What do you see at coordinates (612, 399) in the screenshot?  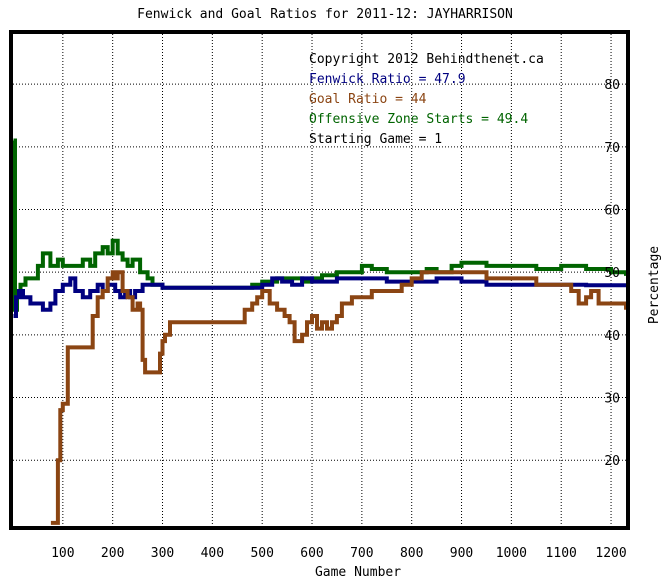 I see `y-tick-label: 30` at bounding box center [612, 399].